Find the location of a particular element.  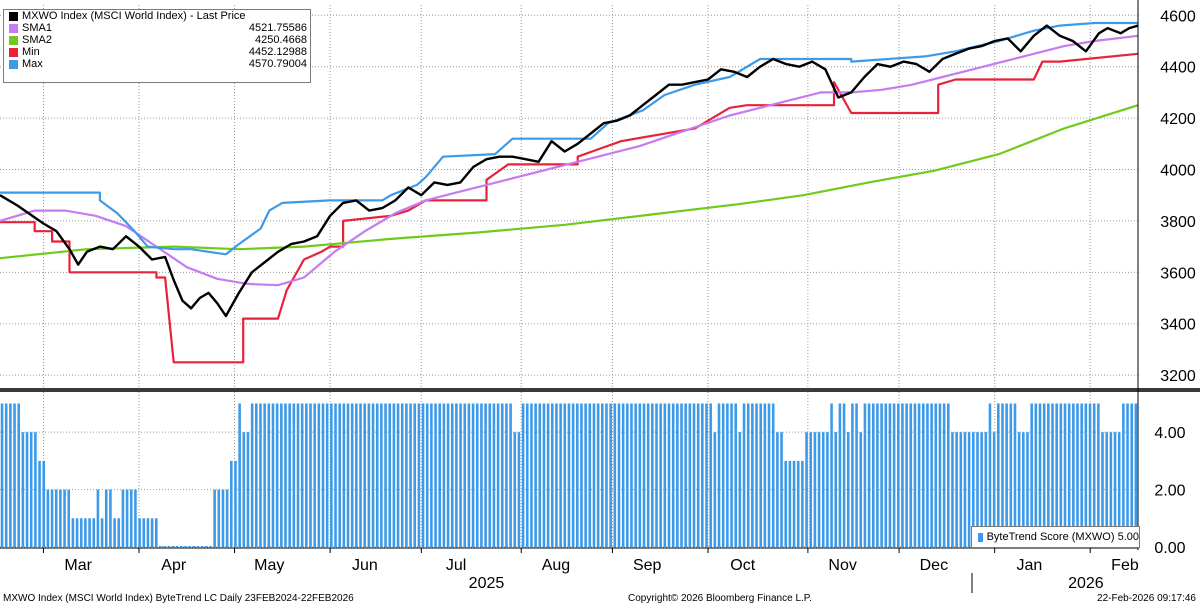

x-tick-label-9: Dec is located at coordinates (934, 565).